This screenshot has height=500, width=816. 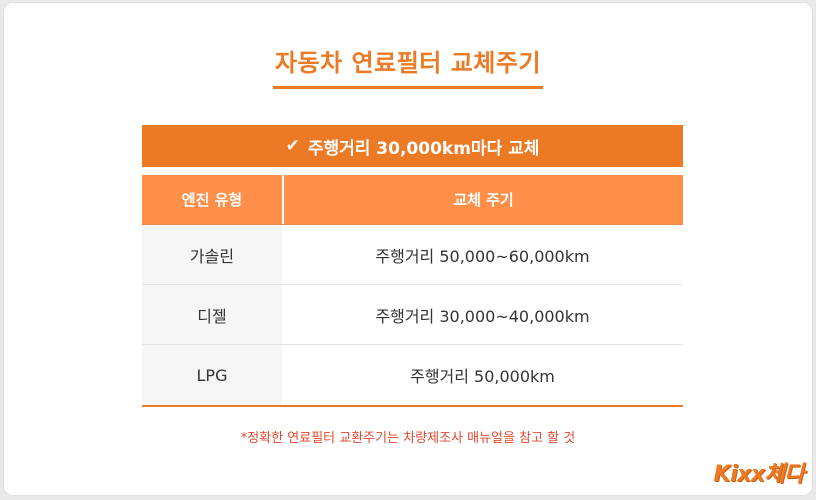 I want to click on table-row: 디젤 주행거리 30,000~40,000km, so click(x=412, y=315).